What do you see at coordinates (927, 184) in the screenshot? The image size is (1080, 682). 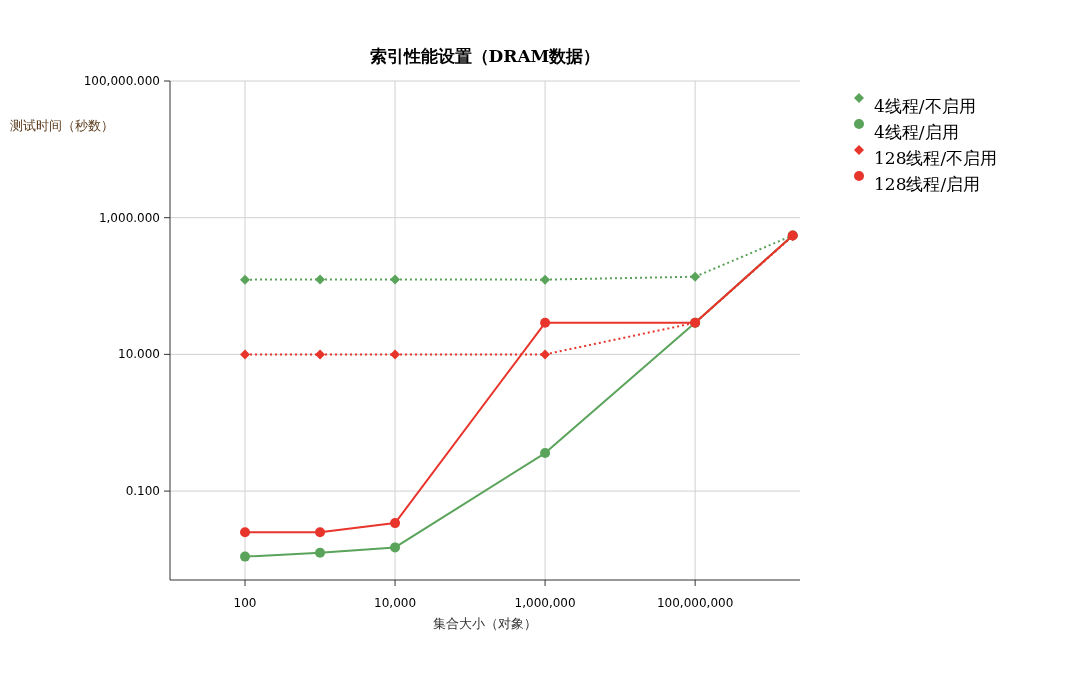 I see `legend-label: 128线程/启用` at bounding box center [927, 184].